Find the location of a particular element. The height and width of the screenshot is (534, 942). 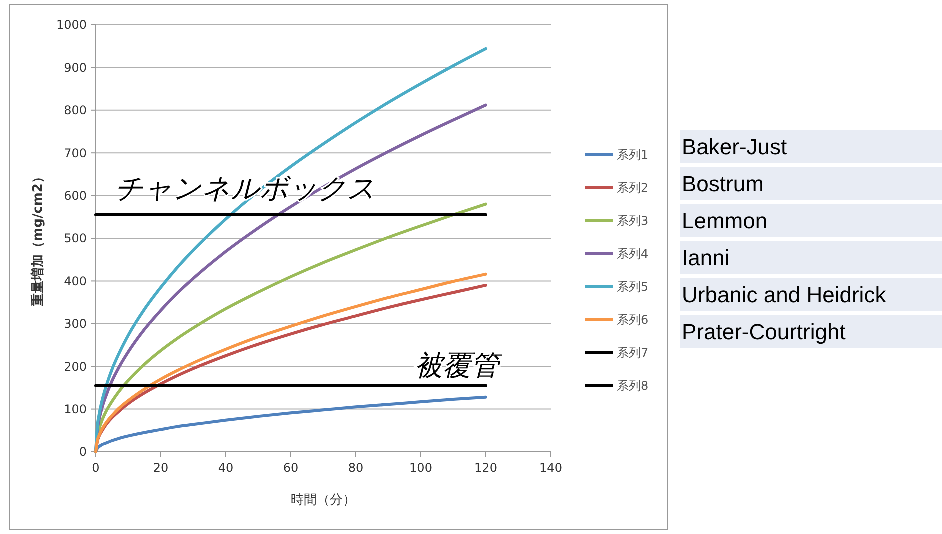

x-tick-label: 140 is located at coordinates (551, 468).